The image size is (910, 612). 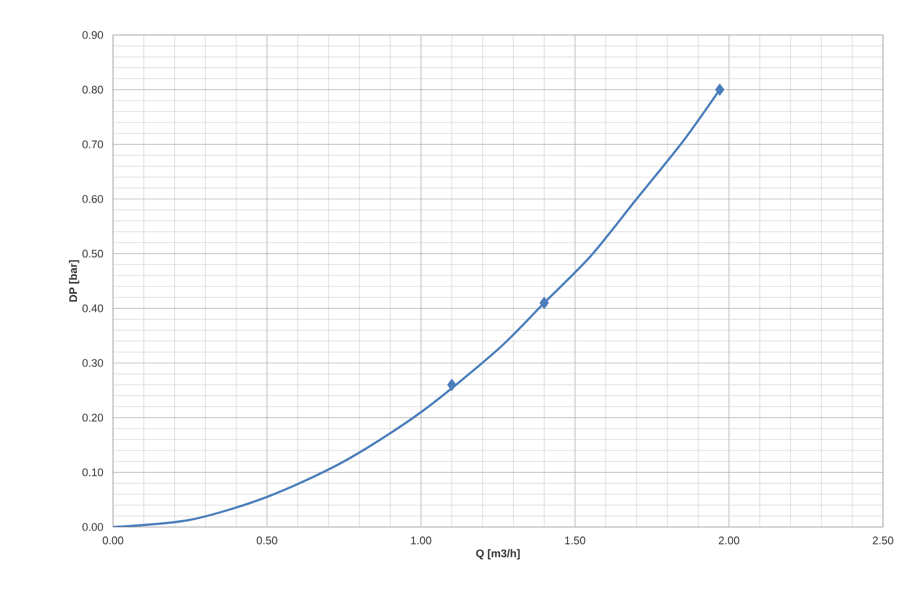 I want to click on y-tick-label: 0.60, so click(x=93, y=199).